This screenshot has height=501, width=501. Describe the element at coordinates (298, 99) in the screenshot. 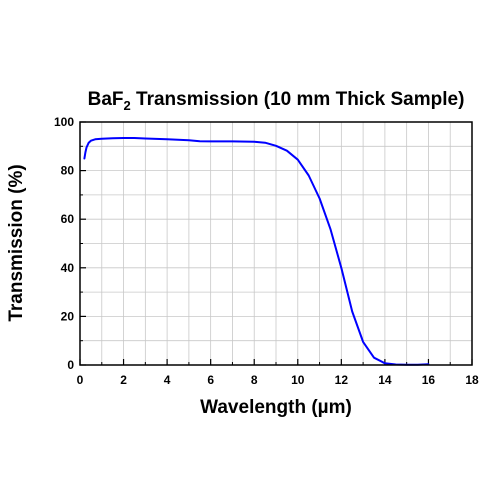

I see `chart-title-part2: Transmission (10 mm Thick Sample)` at that location.